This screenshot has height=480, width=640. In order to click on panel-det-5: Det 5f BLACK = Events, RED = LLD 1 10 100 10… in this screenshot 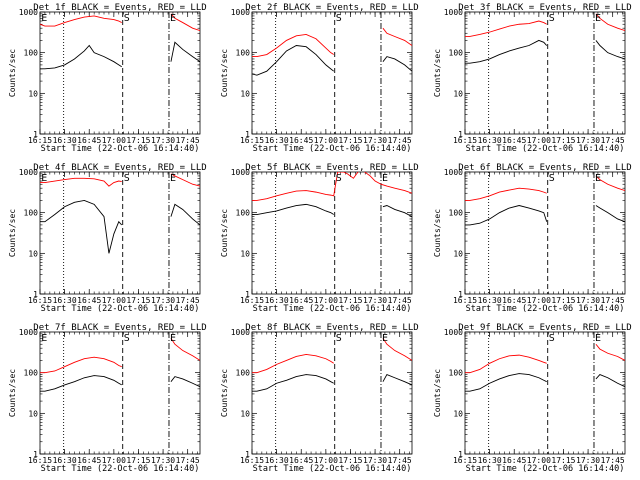, I will do `click(319, 238)`.